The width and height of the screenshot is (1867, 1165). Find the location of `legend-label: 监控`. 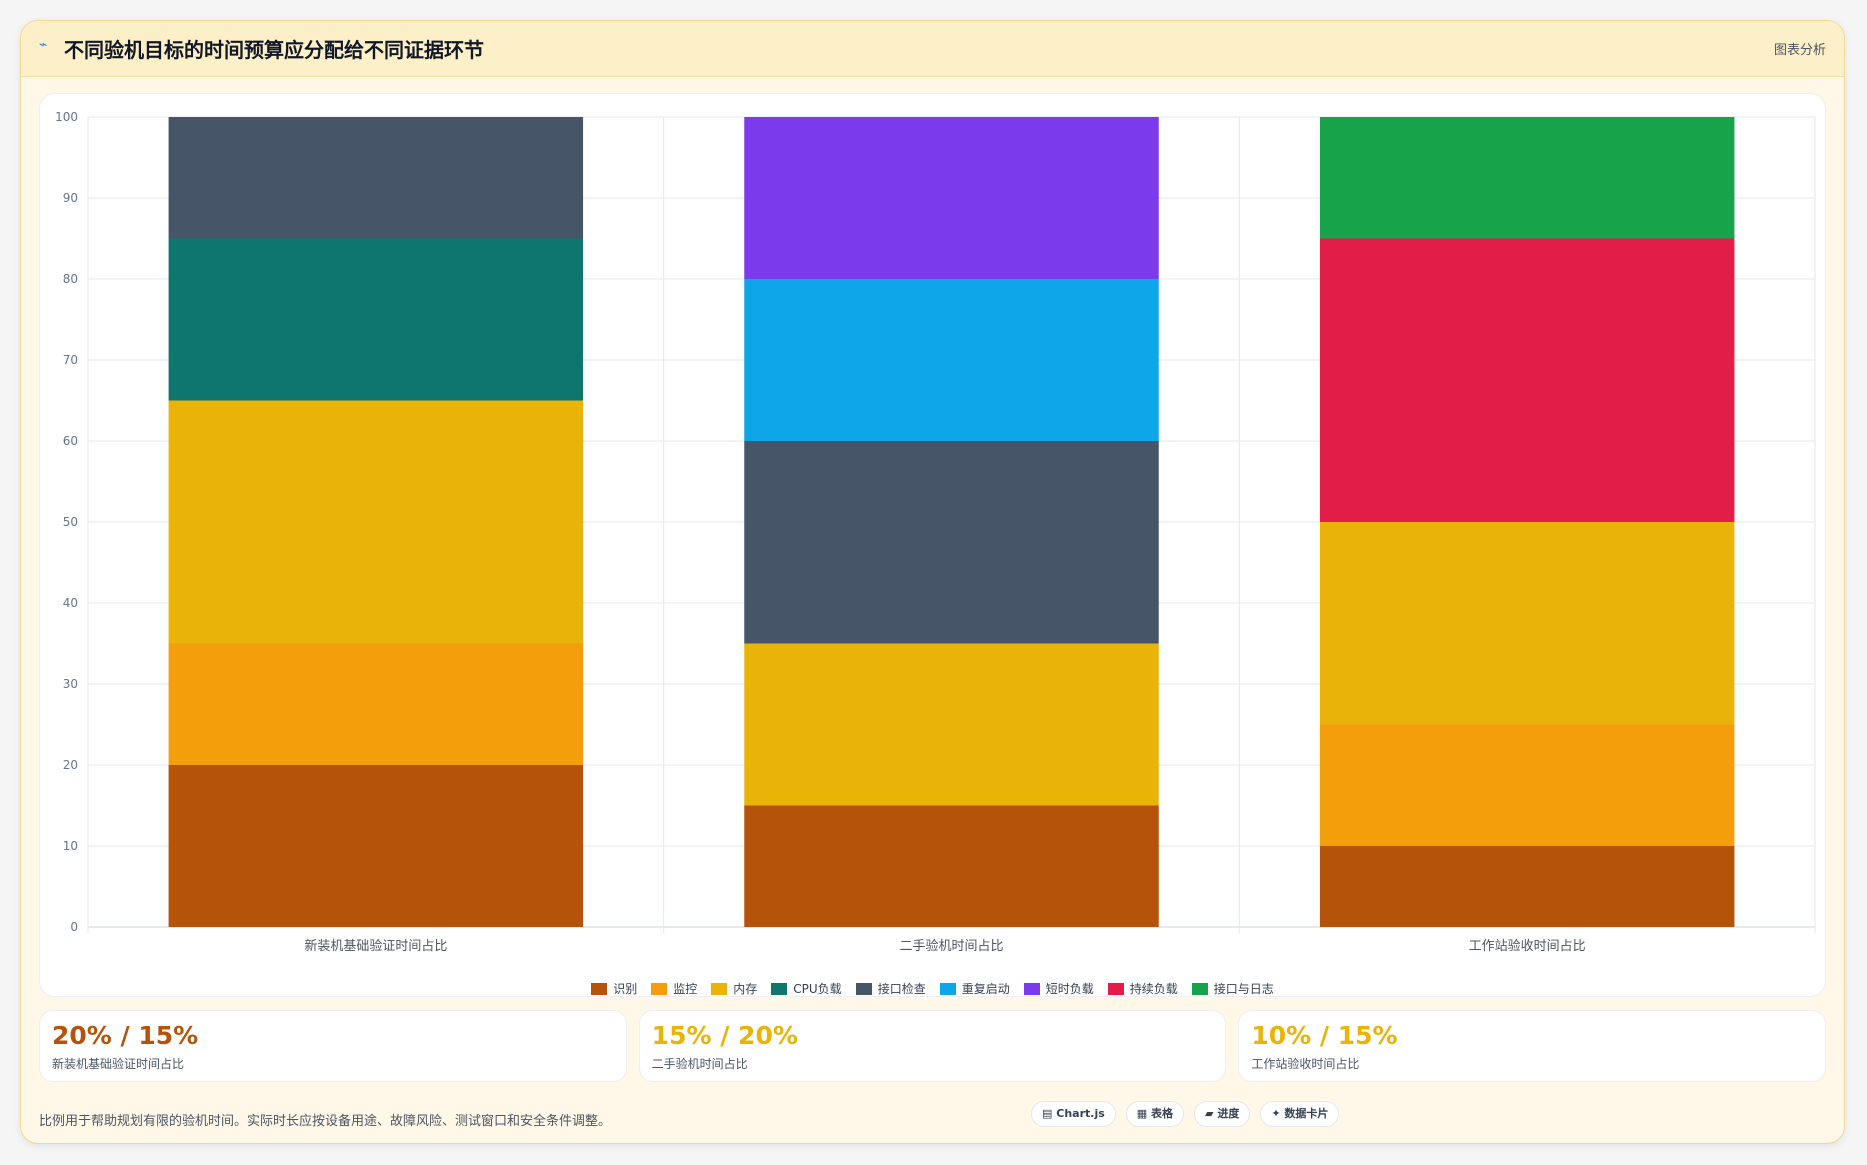

legend-label: 监控 is located at coordinates (685, 988).